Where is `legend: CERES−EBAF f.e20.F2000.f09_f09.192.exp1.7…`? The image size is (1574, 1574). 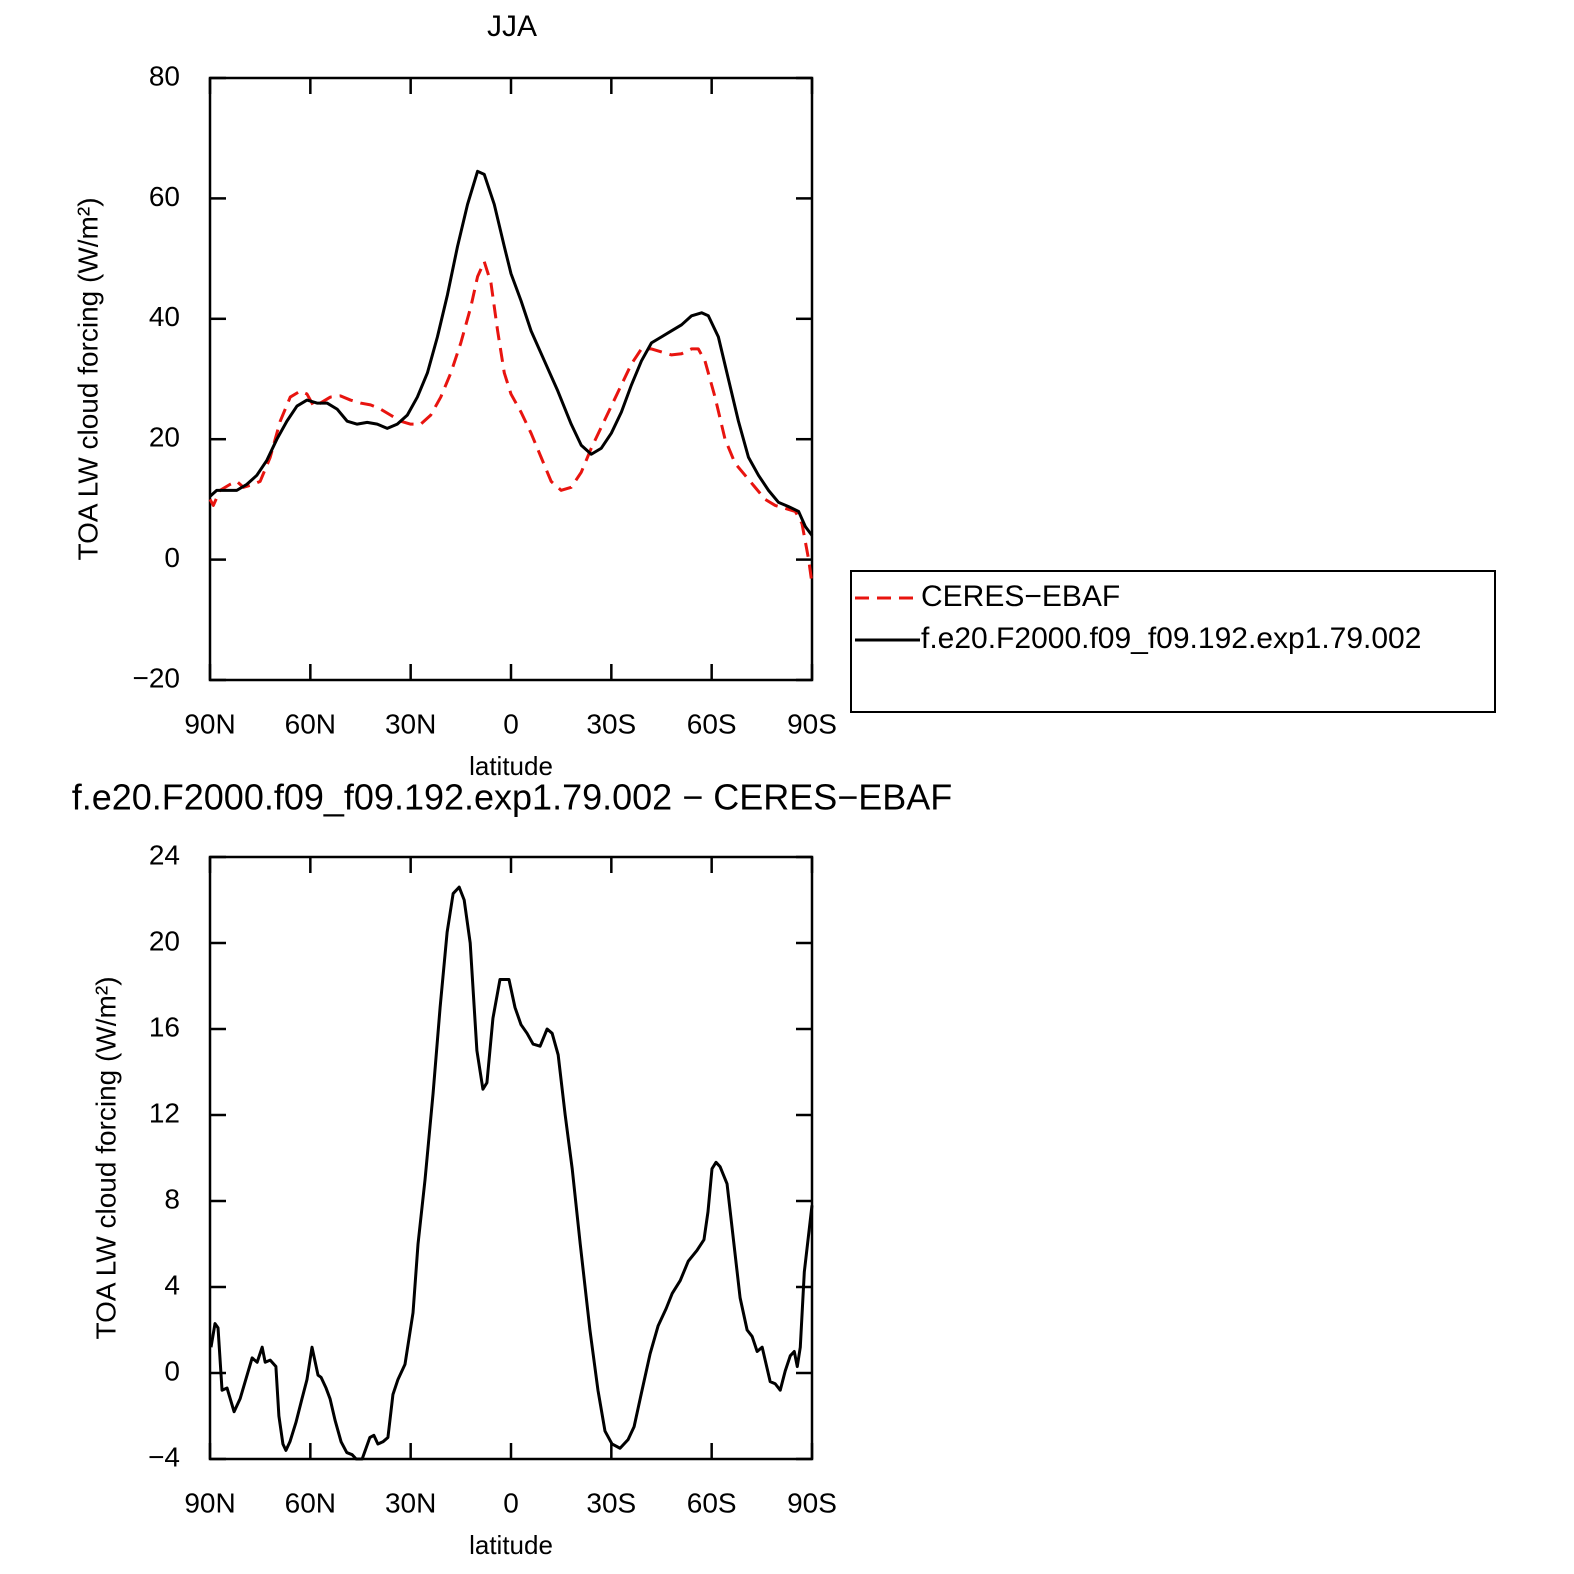 legend: CERES−EBAF f.e20.F2000.f09_f09.192.exp1.7… is located at coordinates (1173, 641).